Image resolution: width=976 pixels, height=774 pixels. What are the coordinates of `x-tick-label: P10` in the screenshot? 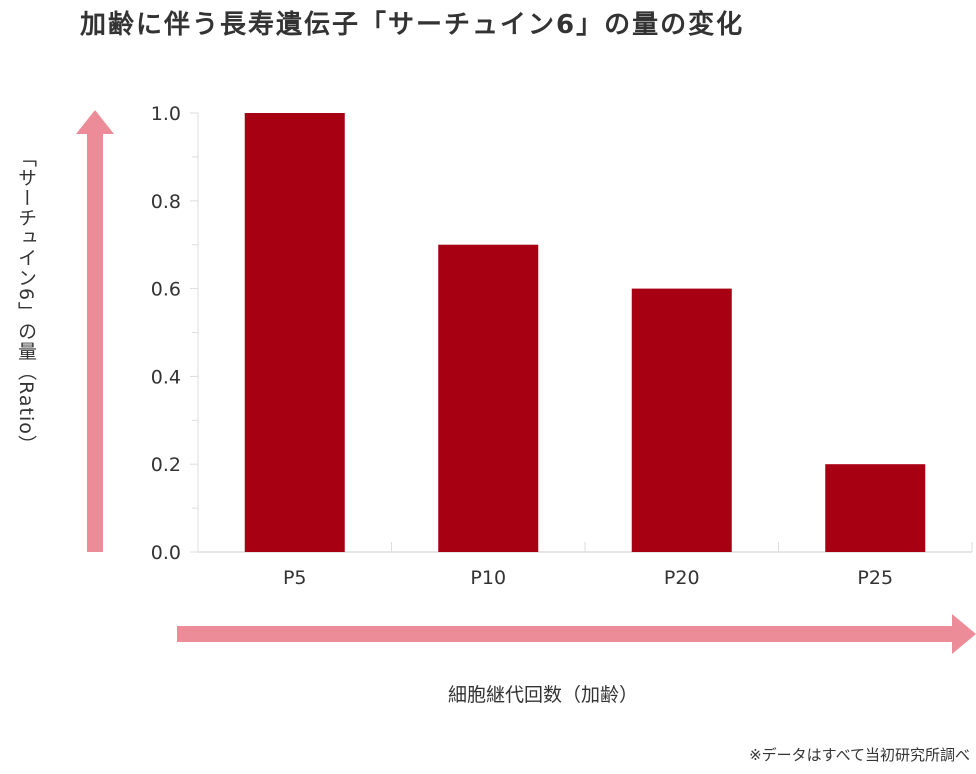 It's located at (488, 578).